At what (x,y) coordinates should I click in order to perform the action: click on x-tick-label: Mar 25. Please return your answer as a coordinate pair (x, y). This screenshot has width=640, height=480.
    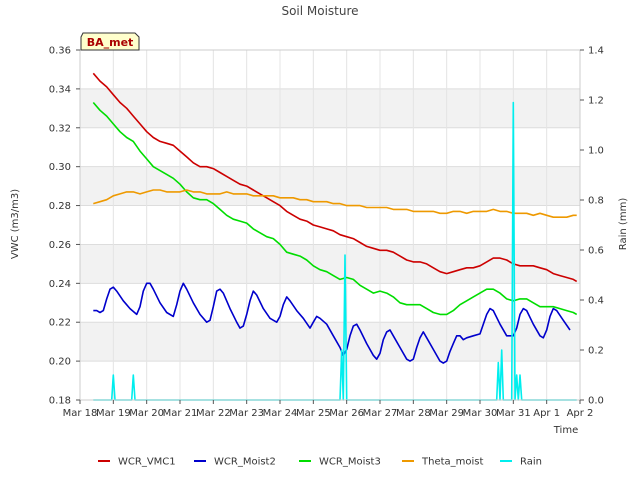
    Looking at the image, I should click on (313, 413).